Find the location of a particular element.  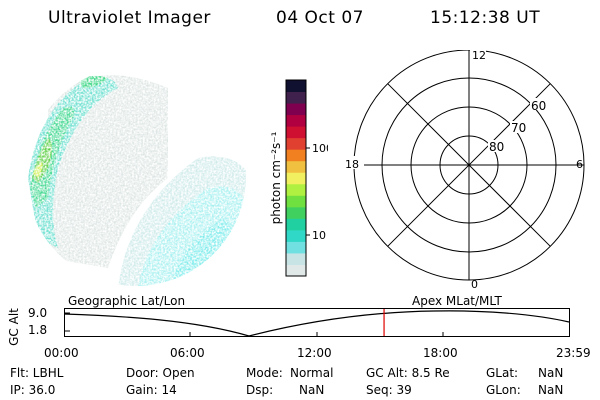

mode-value: Normal is located at coordinates (312, 373).